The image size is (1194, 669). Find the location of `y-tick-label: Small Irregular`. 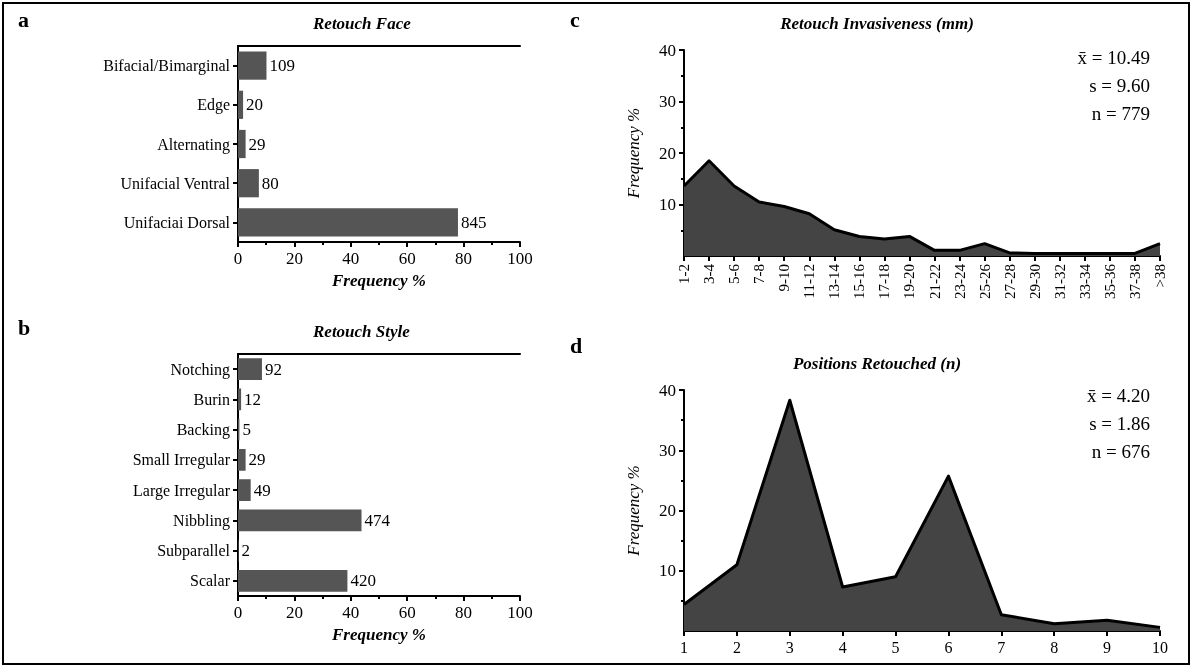

y-tick-label: Small Irregular is located at coordinates (181, 460).